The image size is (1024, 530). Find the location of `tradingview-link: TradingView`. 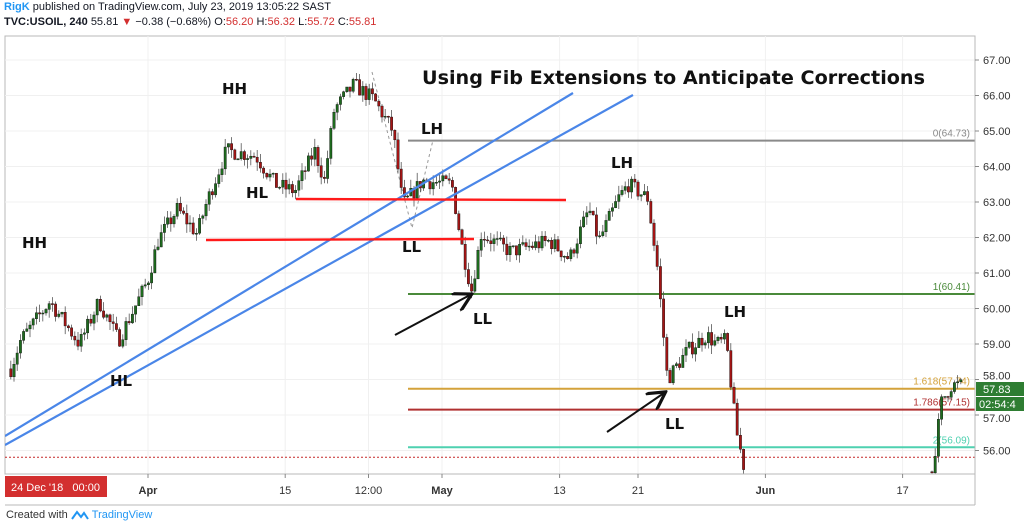

tradingview-link: TradingView is located at coordinates (122, 515).